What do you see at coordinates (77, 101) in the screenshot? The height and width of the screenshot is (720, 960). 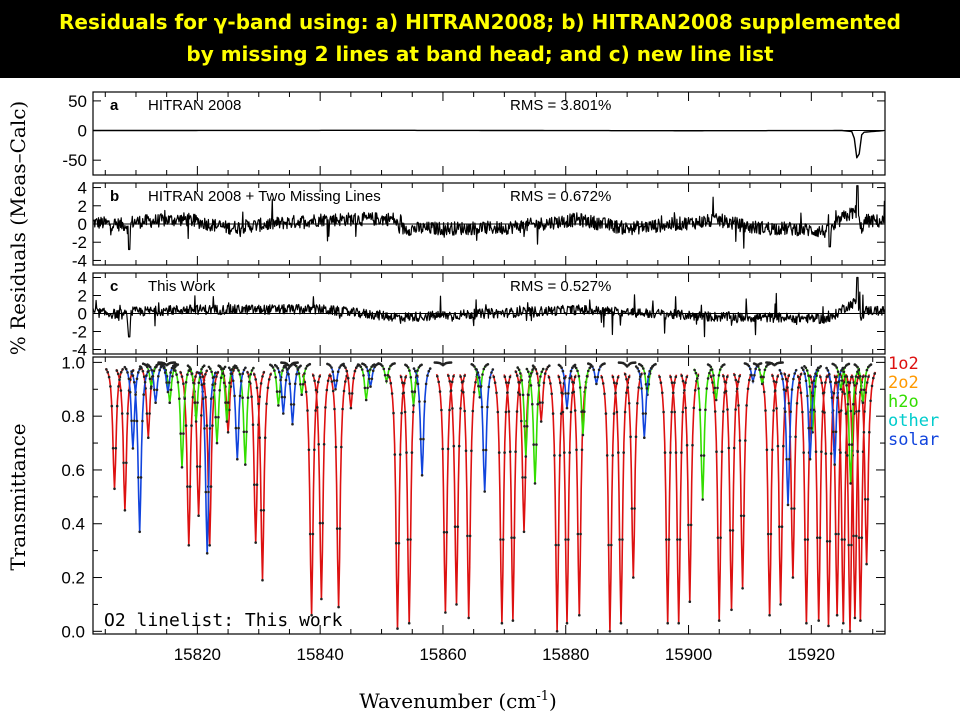 I see `y-tick-label: 50` at bounding box center [77, 101].